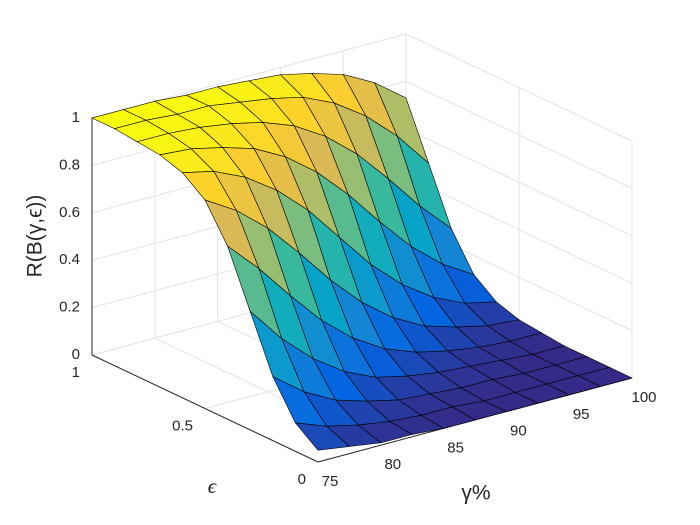 The image size is (700, 525). What do you see at coordinates (322, 436) in the screenshot?
I see `surface-face` at bounding box center [322, 436].